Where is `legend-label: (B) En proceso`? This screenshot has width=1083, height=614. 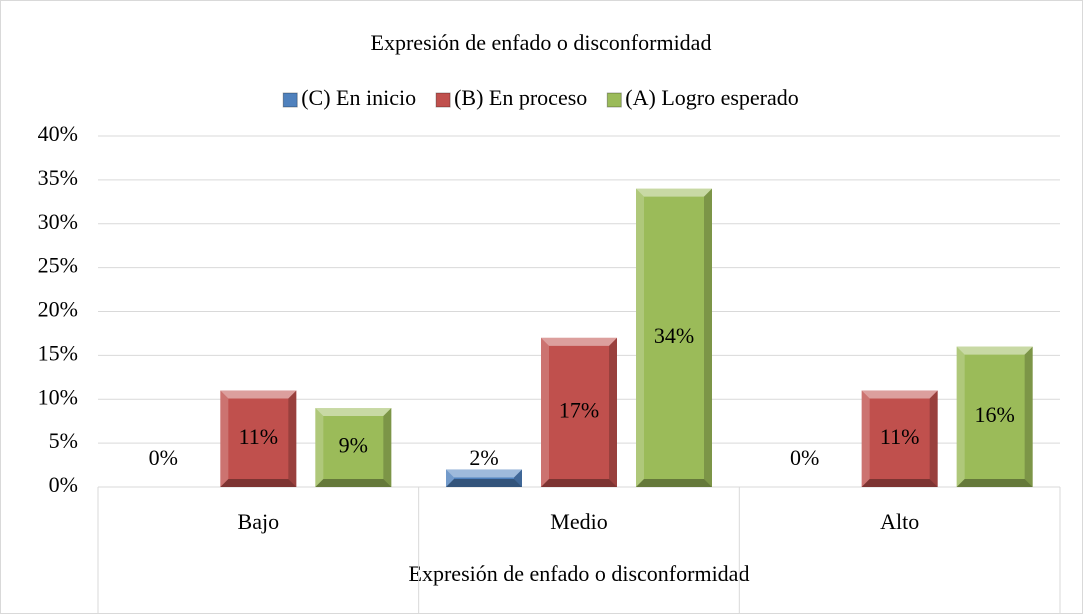 legend-label: (B) En proceso is located at coordinates (520, 97).